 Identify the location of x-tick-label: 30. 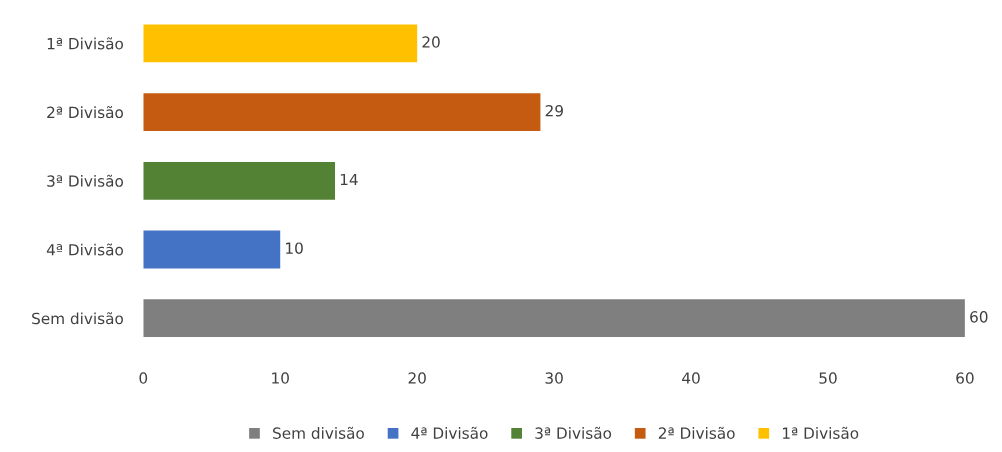
(554, 378).